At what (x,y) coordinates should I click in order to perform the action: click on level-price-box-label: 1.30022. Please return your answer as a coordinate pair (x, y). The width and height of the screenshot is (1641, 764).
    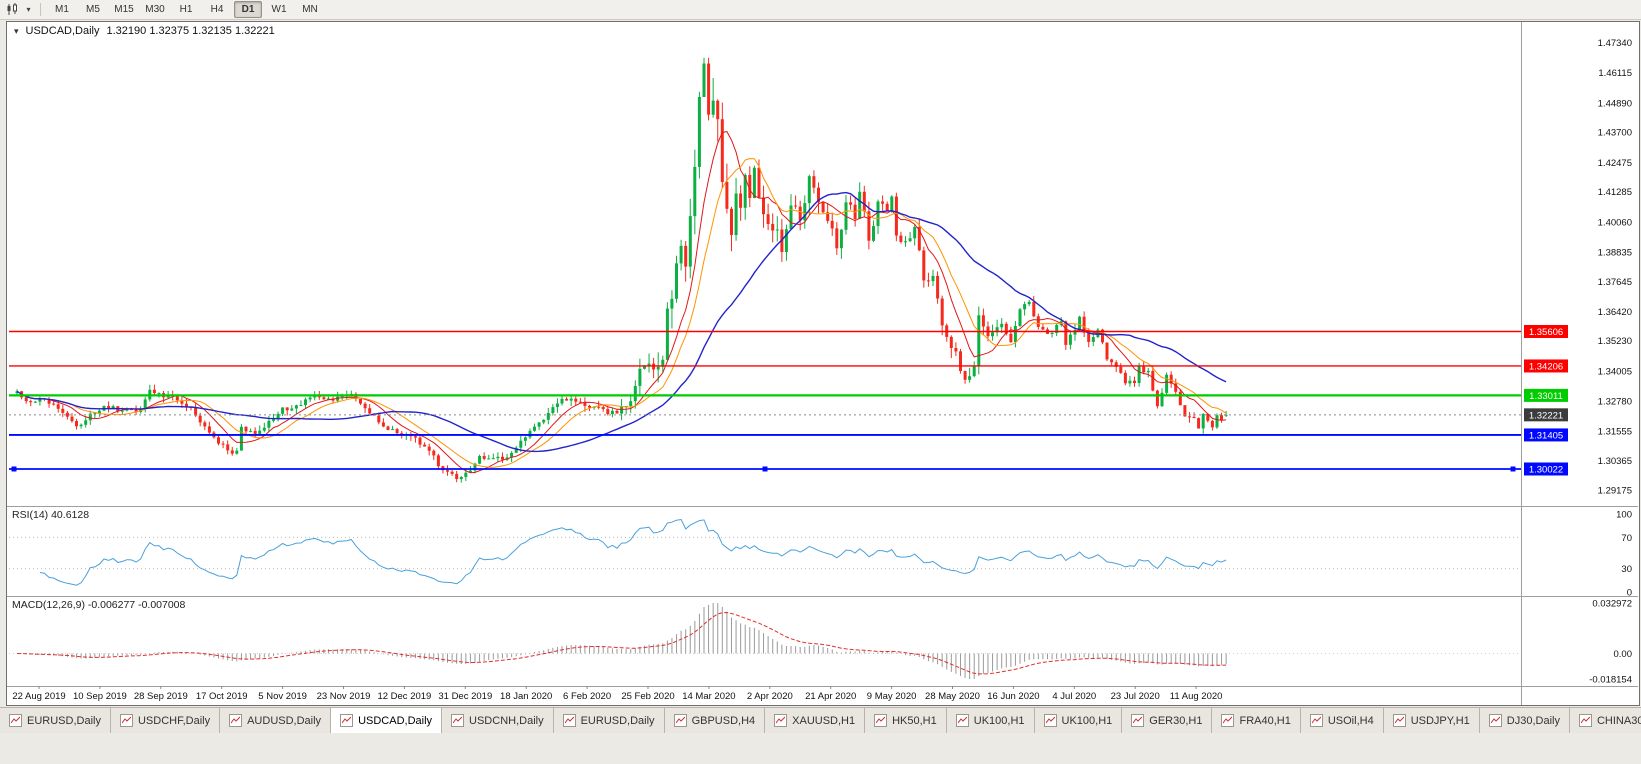
    Looking at the image, I should click on (1546, 469).